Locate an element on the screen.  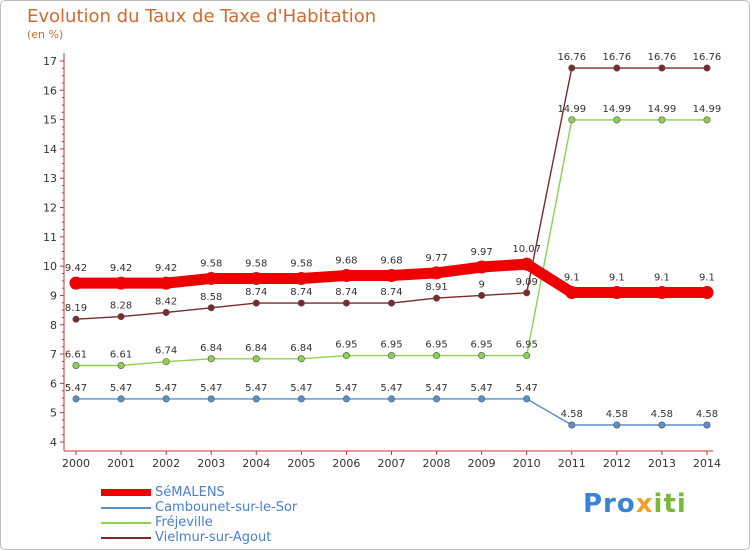
data-label: 9 is located at coordinates (481, 284).